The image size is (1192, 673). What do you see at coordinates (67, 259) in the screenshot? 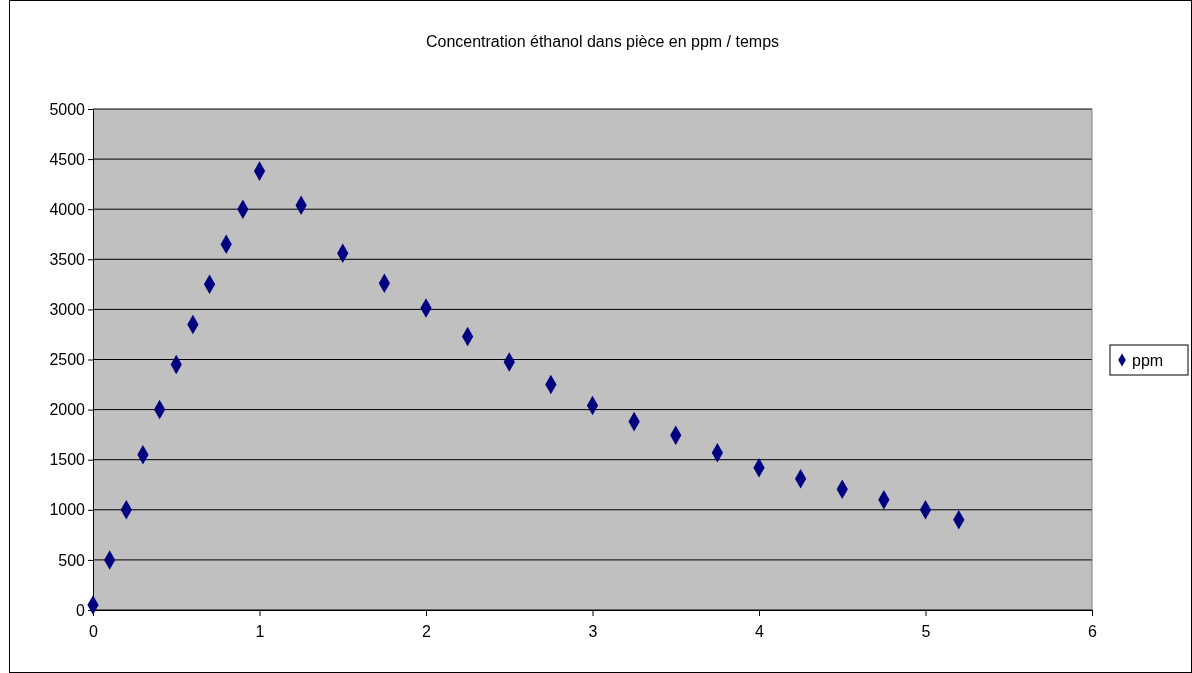
I see `y-tick-label: 3500` at bounding box center [67, 259].